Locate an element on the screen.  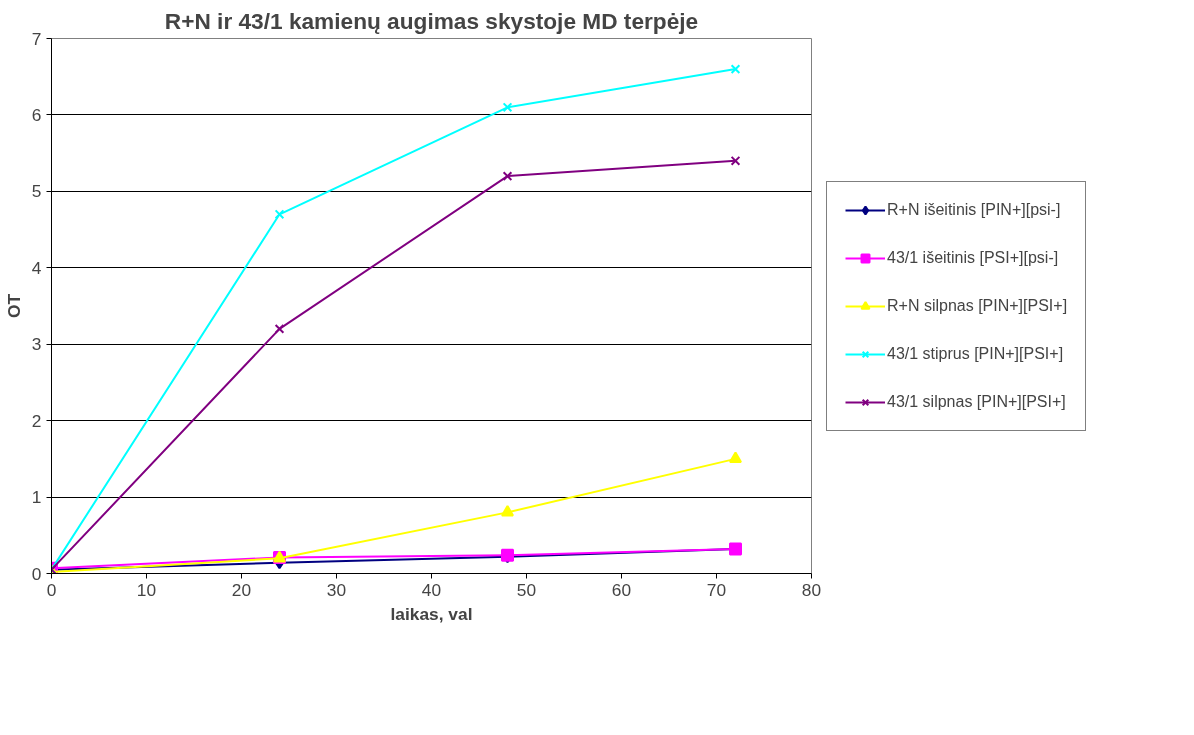
y-axis-title: OT is located at coordinates (13, 306).